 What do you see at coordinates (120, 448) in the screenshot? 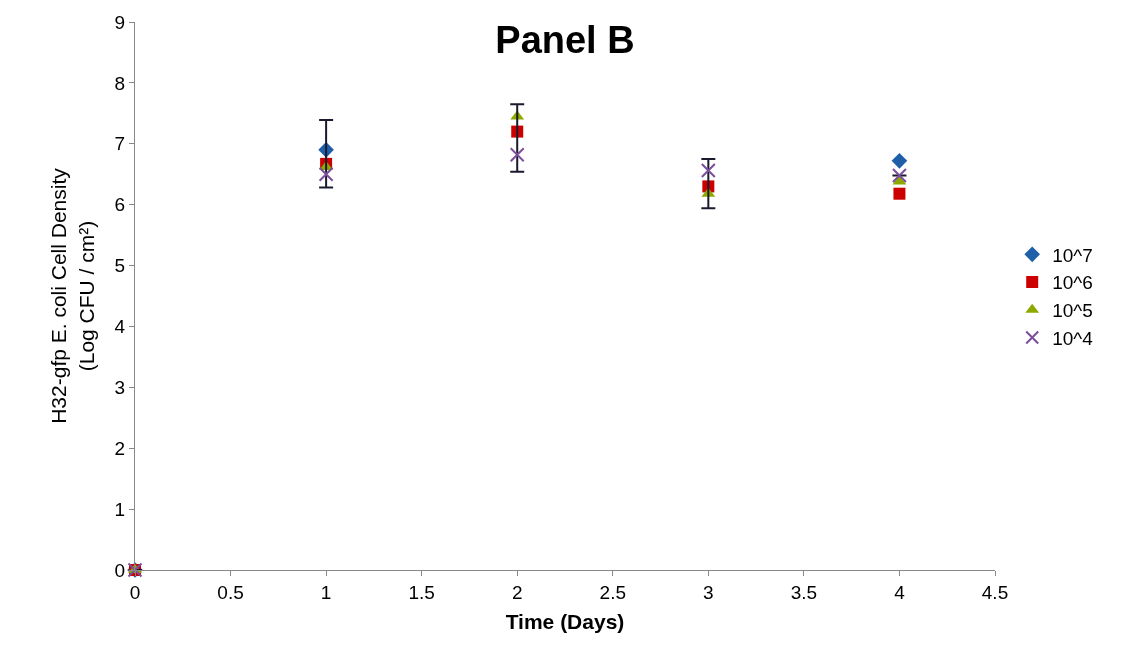
I see `y-tick-label: 2` at bounding box center [120, 448].